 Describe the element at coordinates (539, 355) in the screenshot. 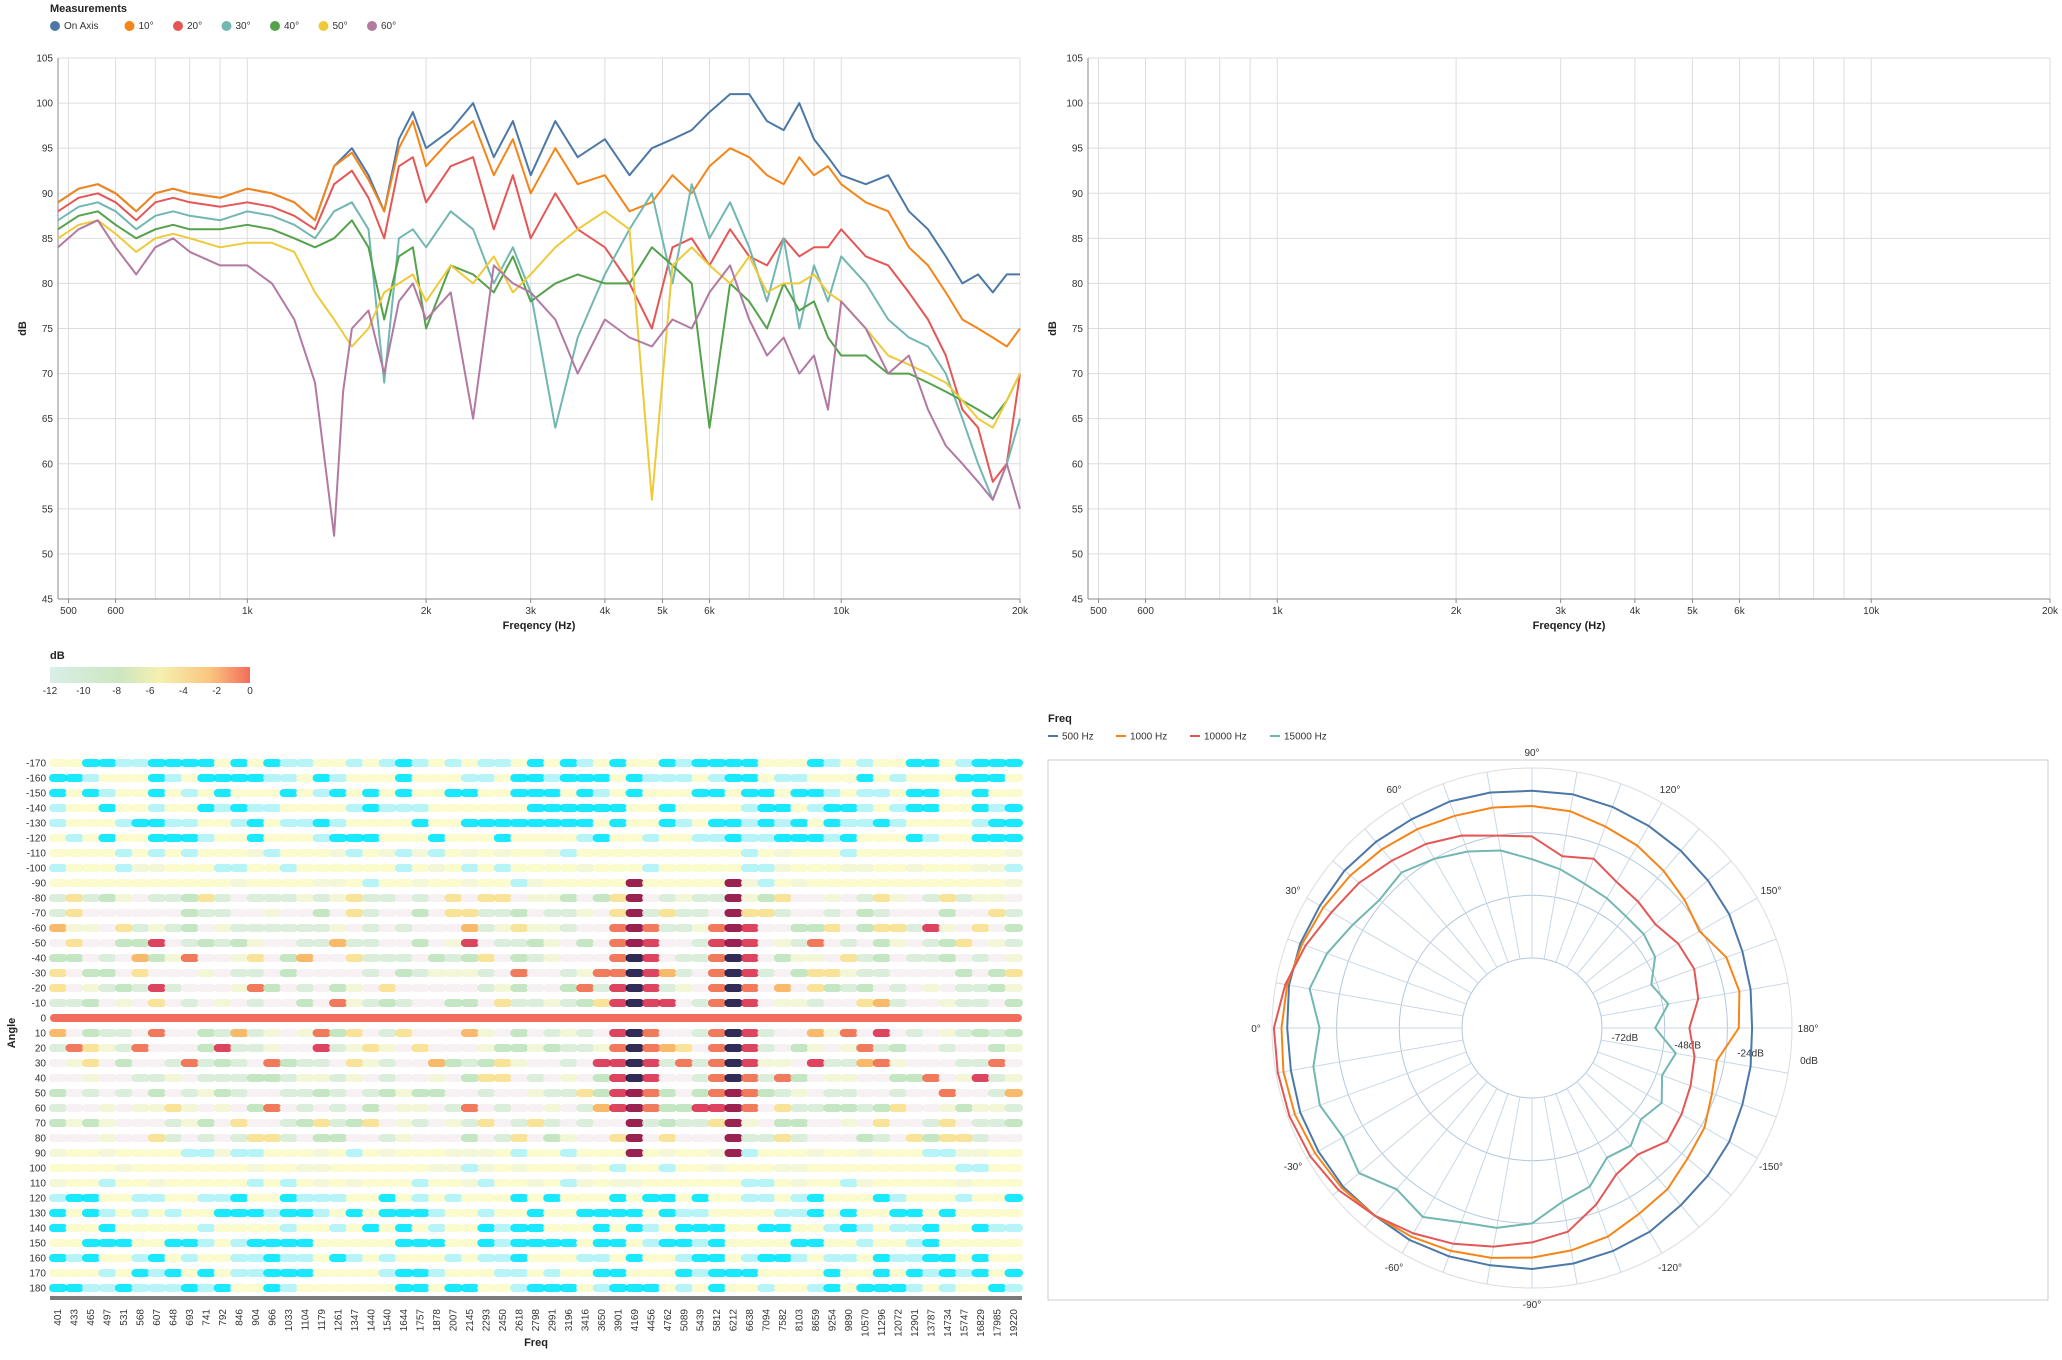

I see `series-line-50-` at that location.